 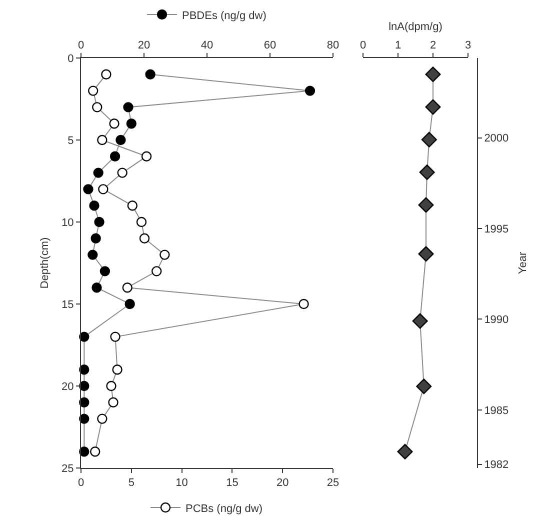 What do you see at coordinates (182, 483) in the screenshot?
I see `x-tick-label: 10` at bounding box center [182, 483].